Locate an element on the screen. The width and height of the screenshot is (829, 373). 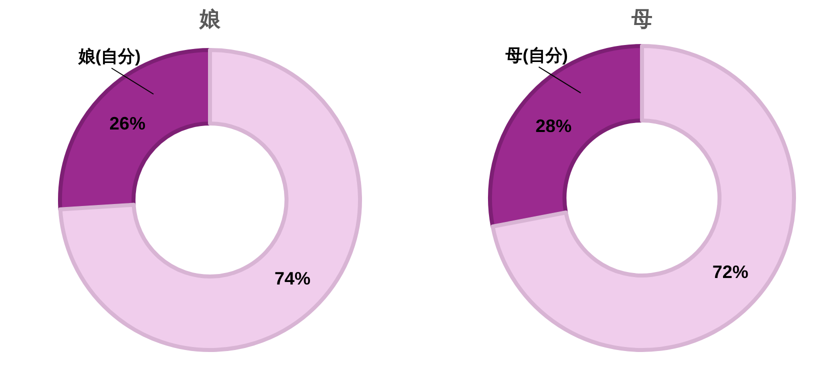
data-label: 72% is located at coordinates (730, 272).